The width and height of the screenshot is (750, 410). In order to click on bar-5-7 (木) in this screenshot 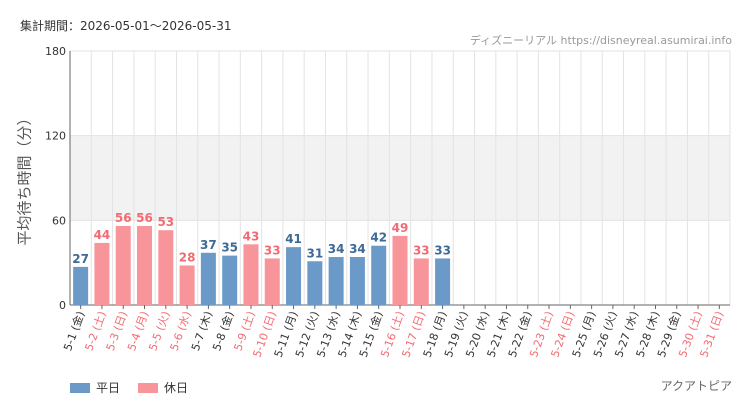, I will do `click(208, 278)`.